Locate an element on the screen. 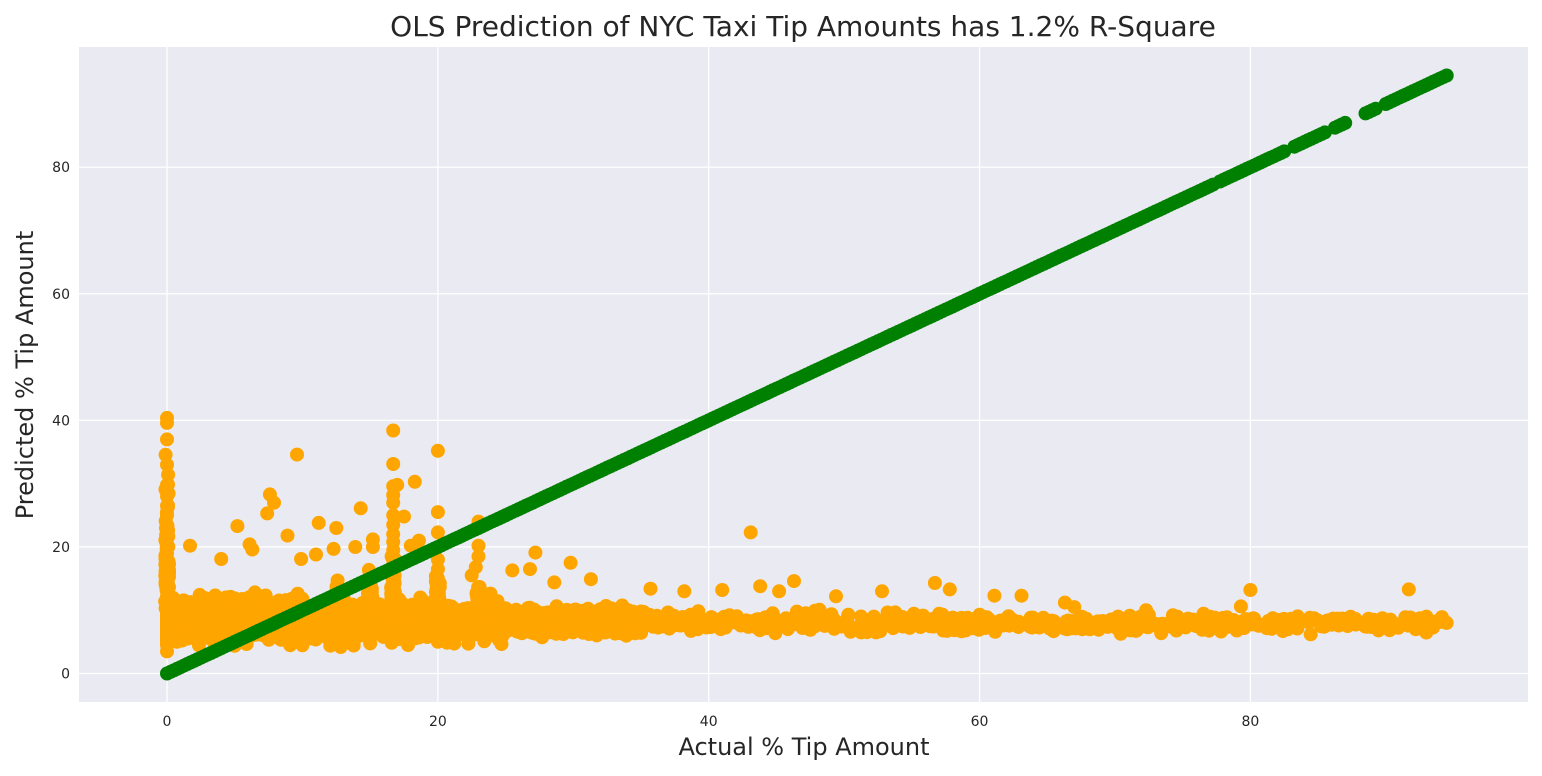  y-tick-label: 80 is located at coordinates (61, 168).